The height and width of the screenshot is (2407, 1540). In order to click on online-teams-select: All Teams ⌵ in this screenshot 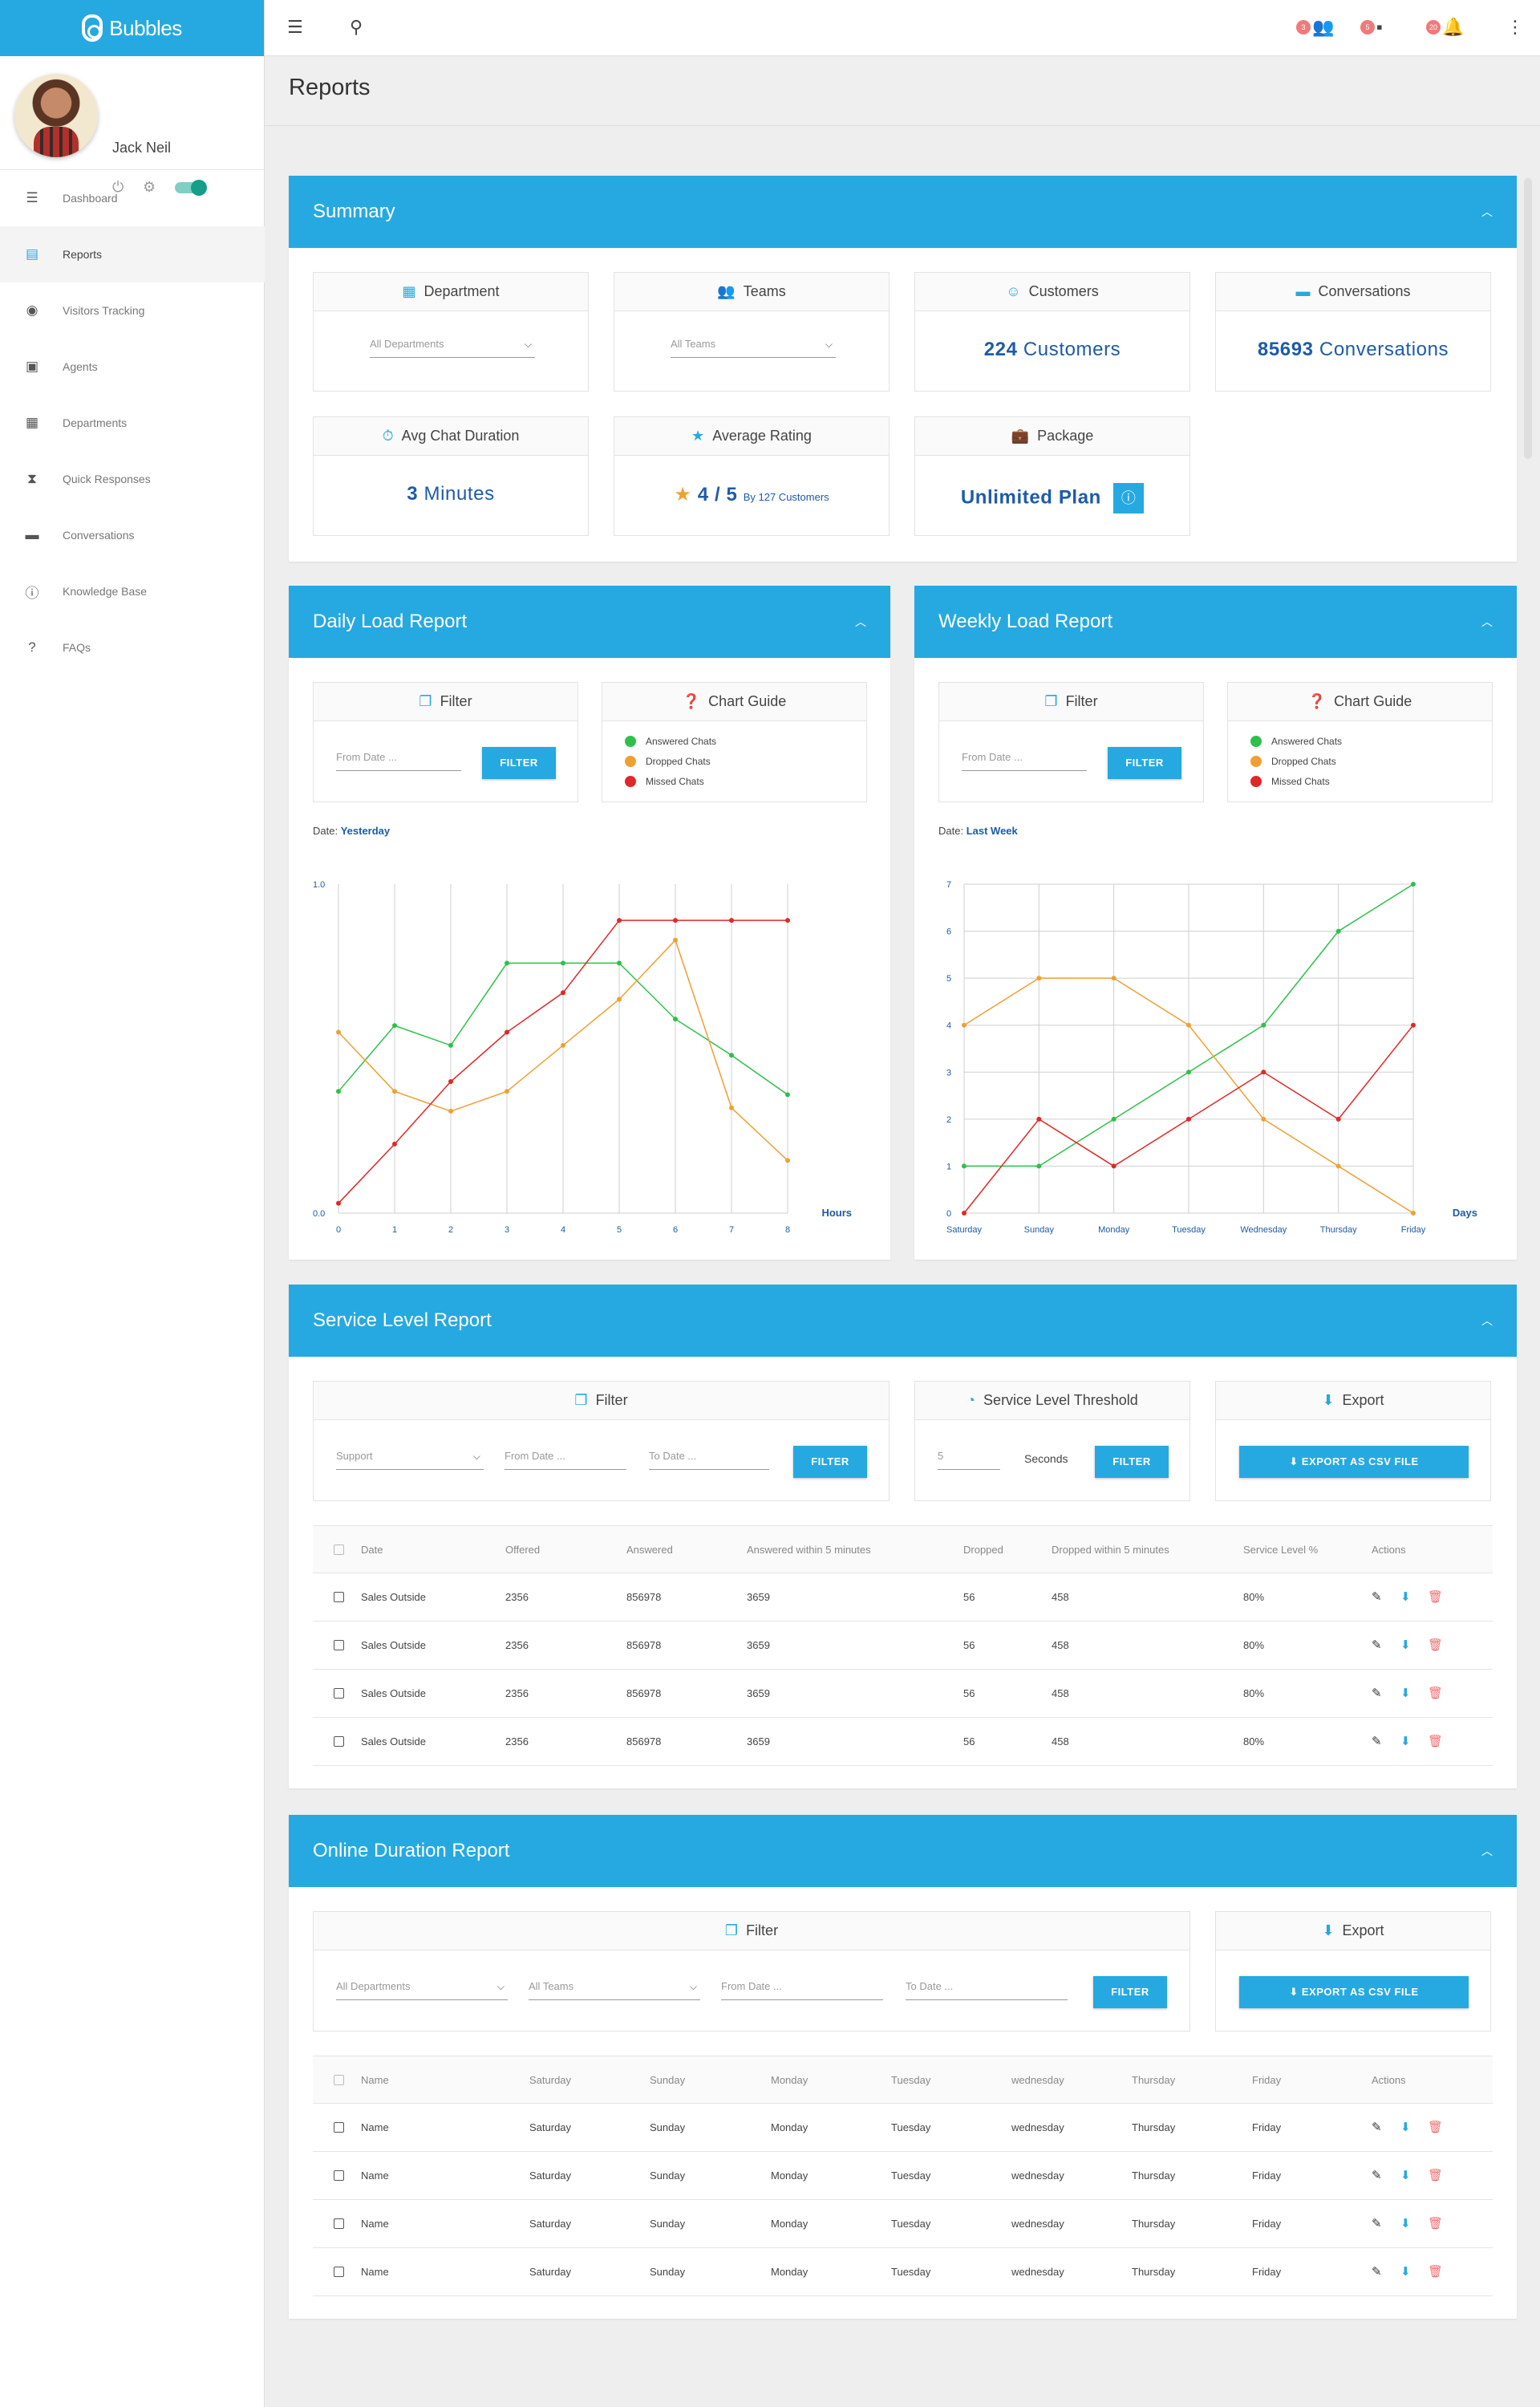, I will do `click(614, 1986)`.